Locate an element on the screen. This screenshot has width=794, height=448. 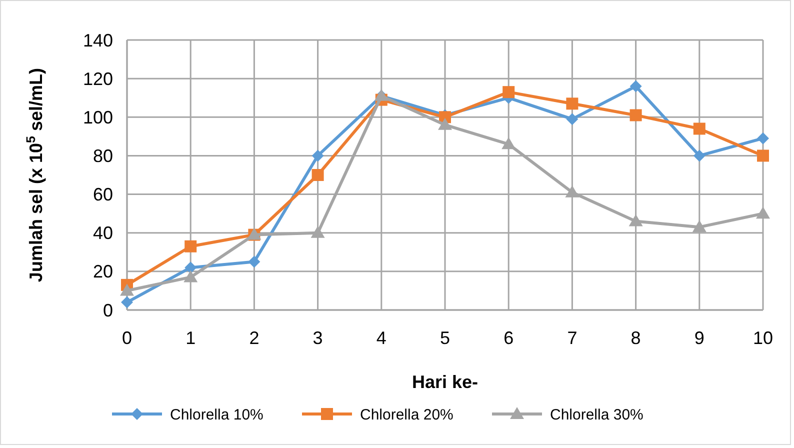
y-tick-label: 80 is located at coordinates (102, 156).